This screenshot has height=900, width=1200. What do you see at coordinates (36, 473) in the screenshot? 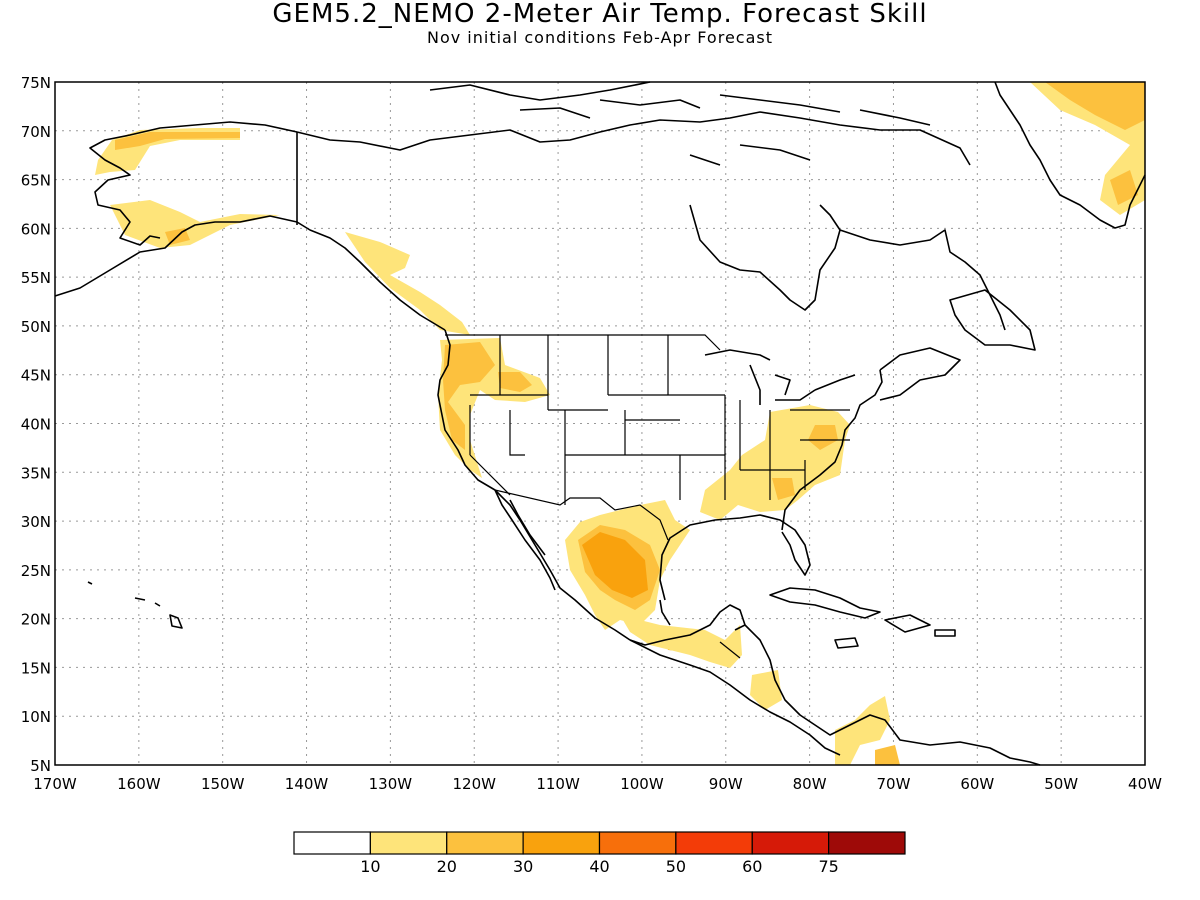
I see `lat-tick-label: 35N` at bounding box center [36, 473].